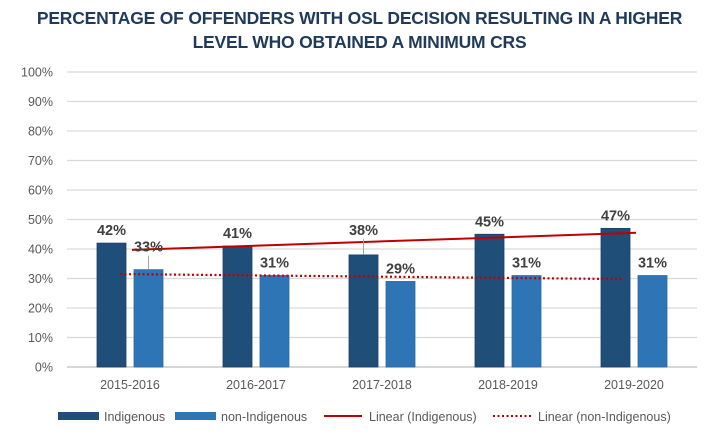  I want to click on legend-swatch-indigenous, so click(78, 416).